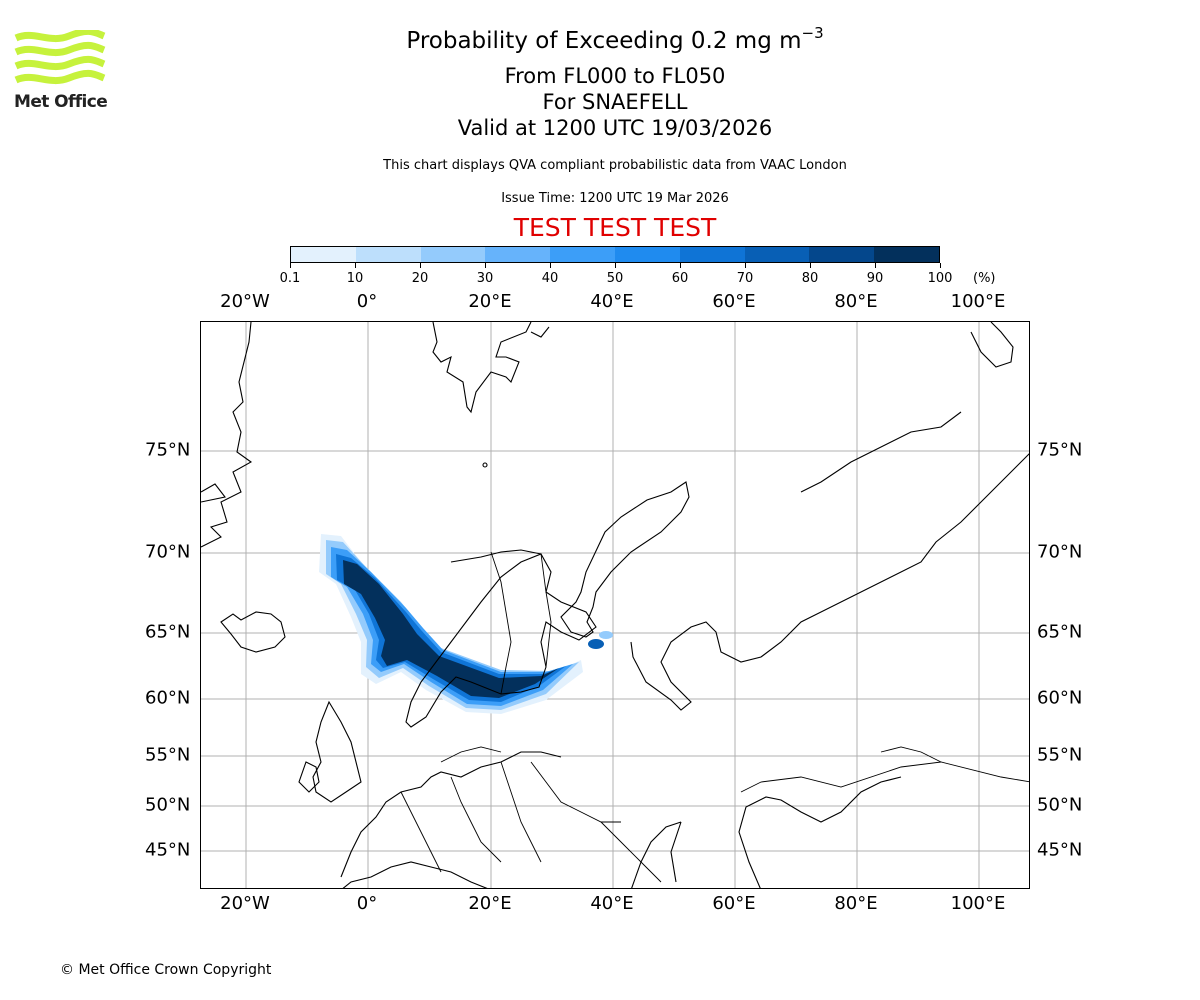 The height and width of the screenshot is (1000, 1200). Describe the element at coordinates (875, 278) in the screenshot. I see `colorbar-tick-label: 90` at that location.